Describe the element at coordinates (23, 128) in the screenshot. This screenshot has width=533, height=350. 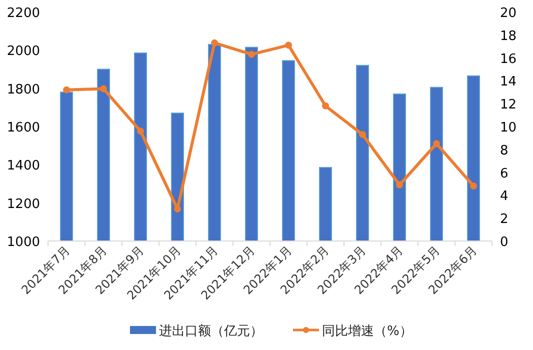
I see `y-tick-label: 1600` at that location.